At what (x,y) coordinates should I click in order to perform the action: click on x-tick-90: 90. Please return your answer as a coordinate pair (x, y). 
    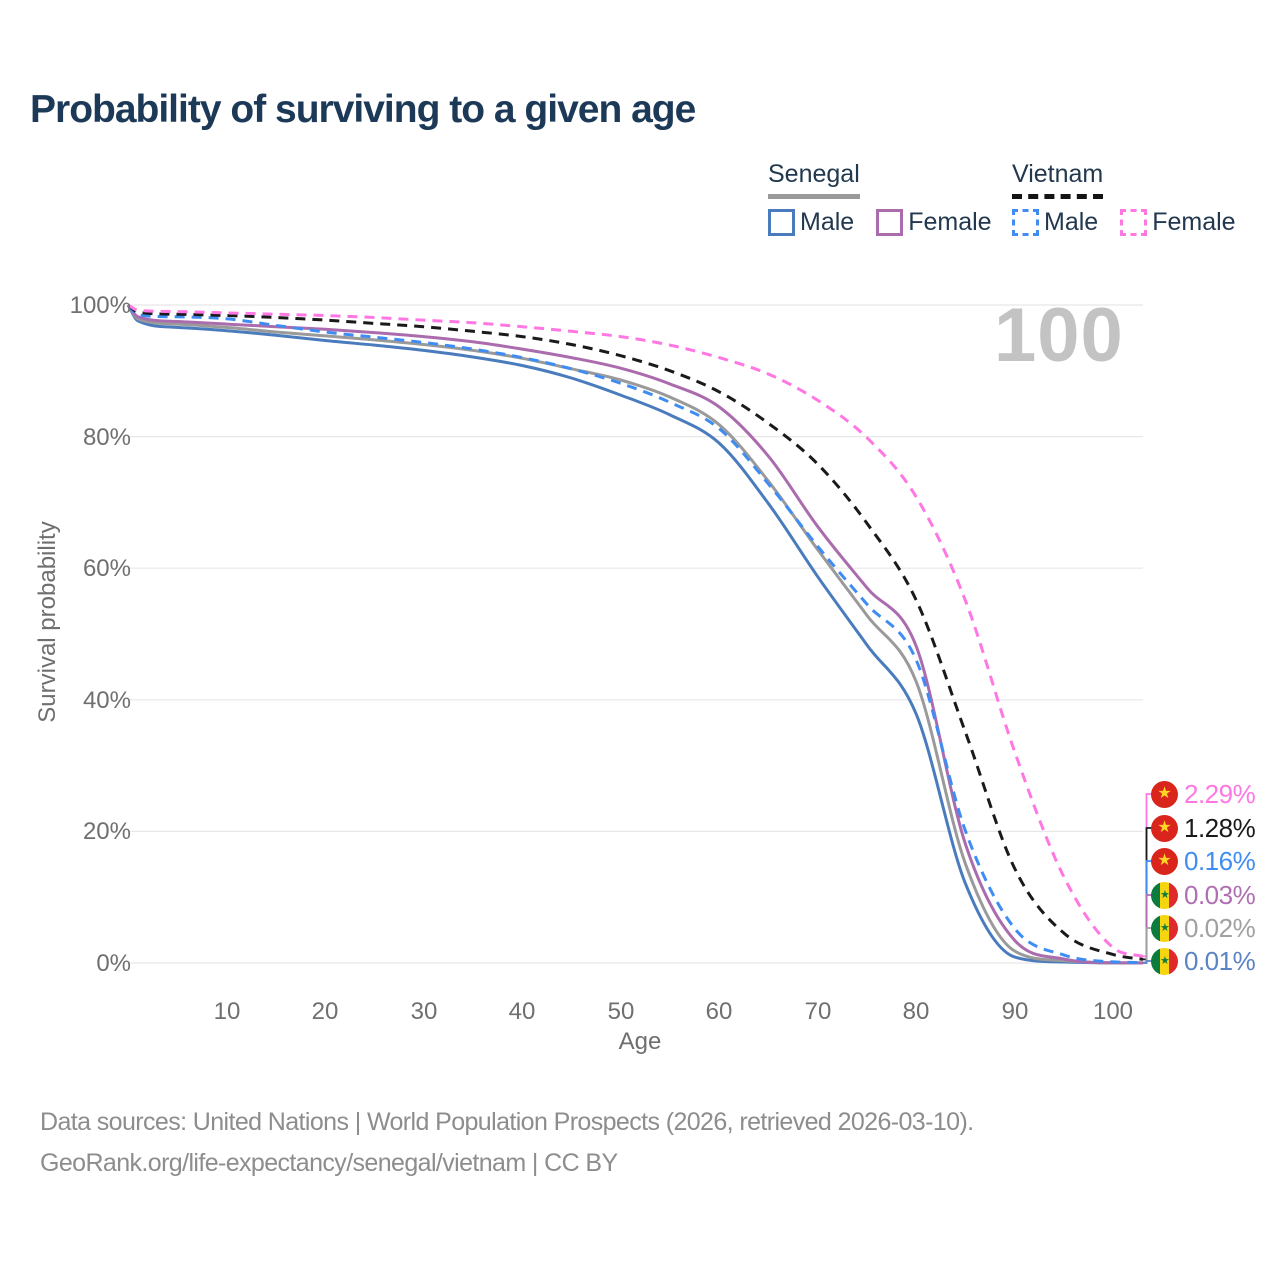
    Looking at the image, I should click on (1015, 1011).